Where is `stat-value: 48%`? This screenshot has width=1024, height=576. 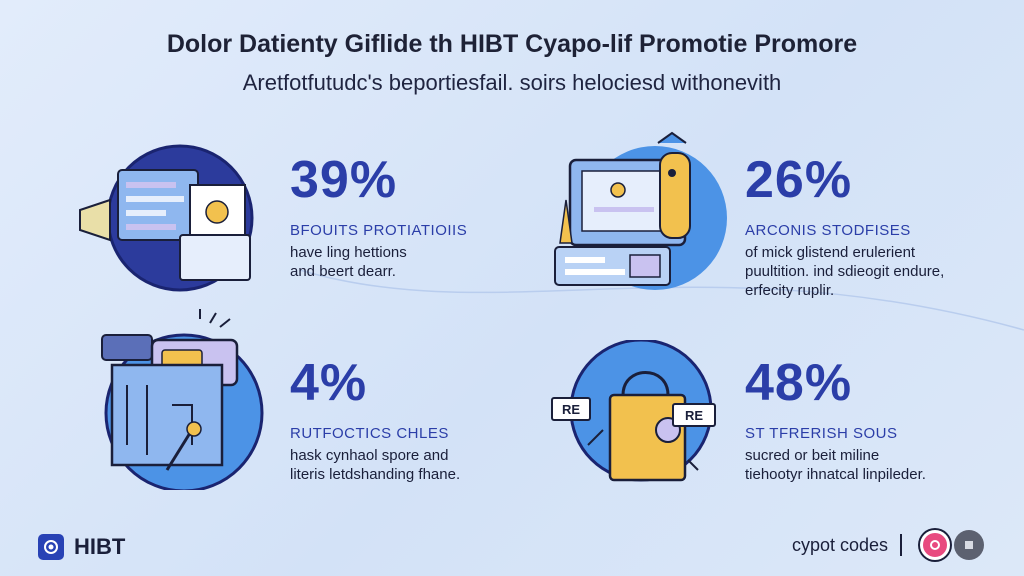
stat-value: 48% is located at coordinates (799, 383).